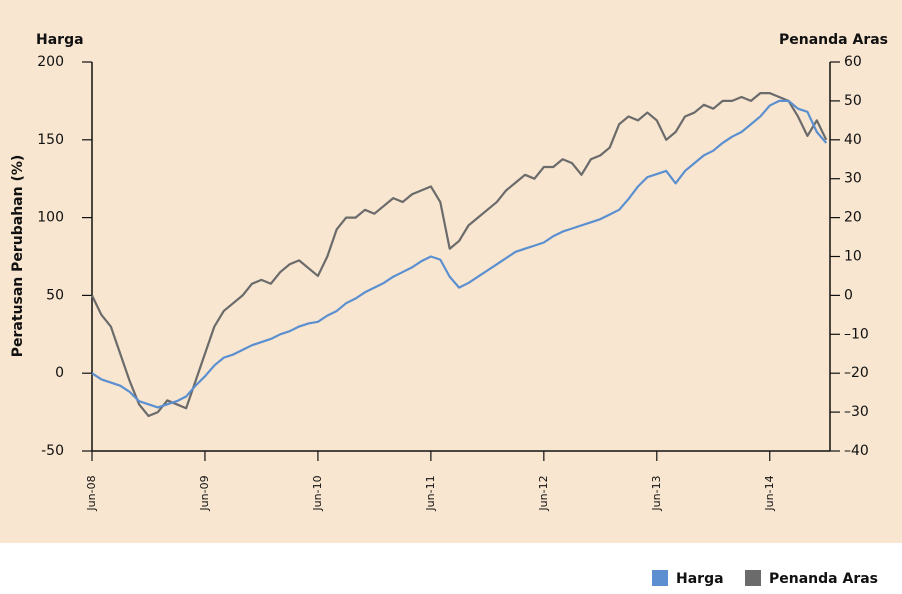  What do you see at coordinates (856, 451) in the screenshot?
I see `y2-tick-label: –40` at bounding box center [856, 451].